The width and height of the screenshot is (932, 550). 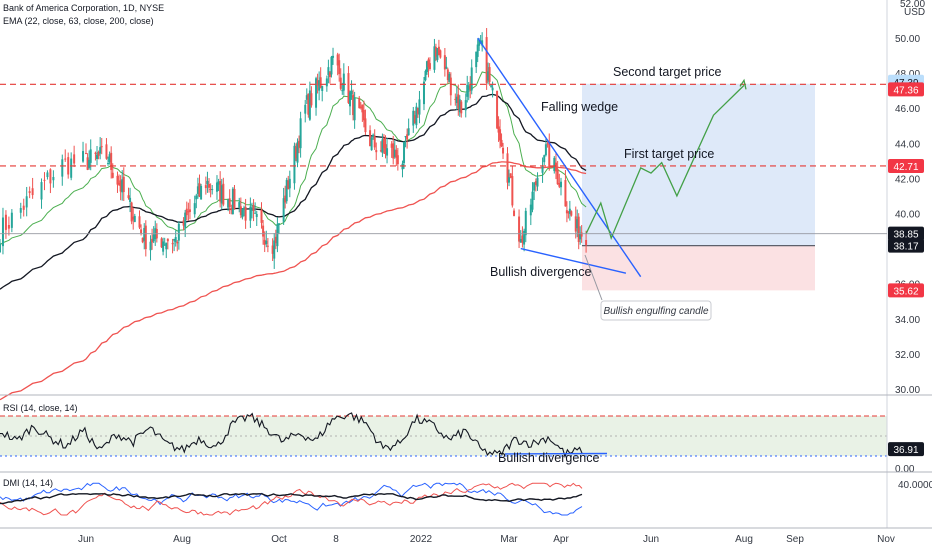 I want to click on price-badge: 47.36, so click(x=906, y=89).